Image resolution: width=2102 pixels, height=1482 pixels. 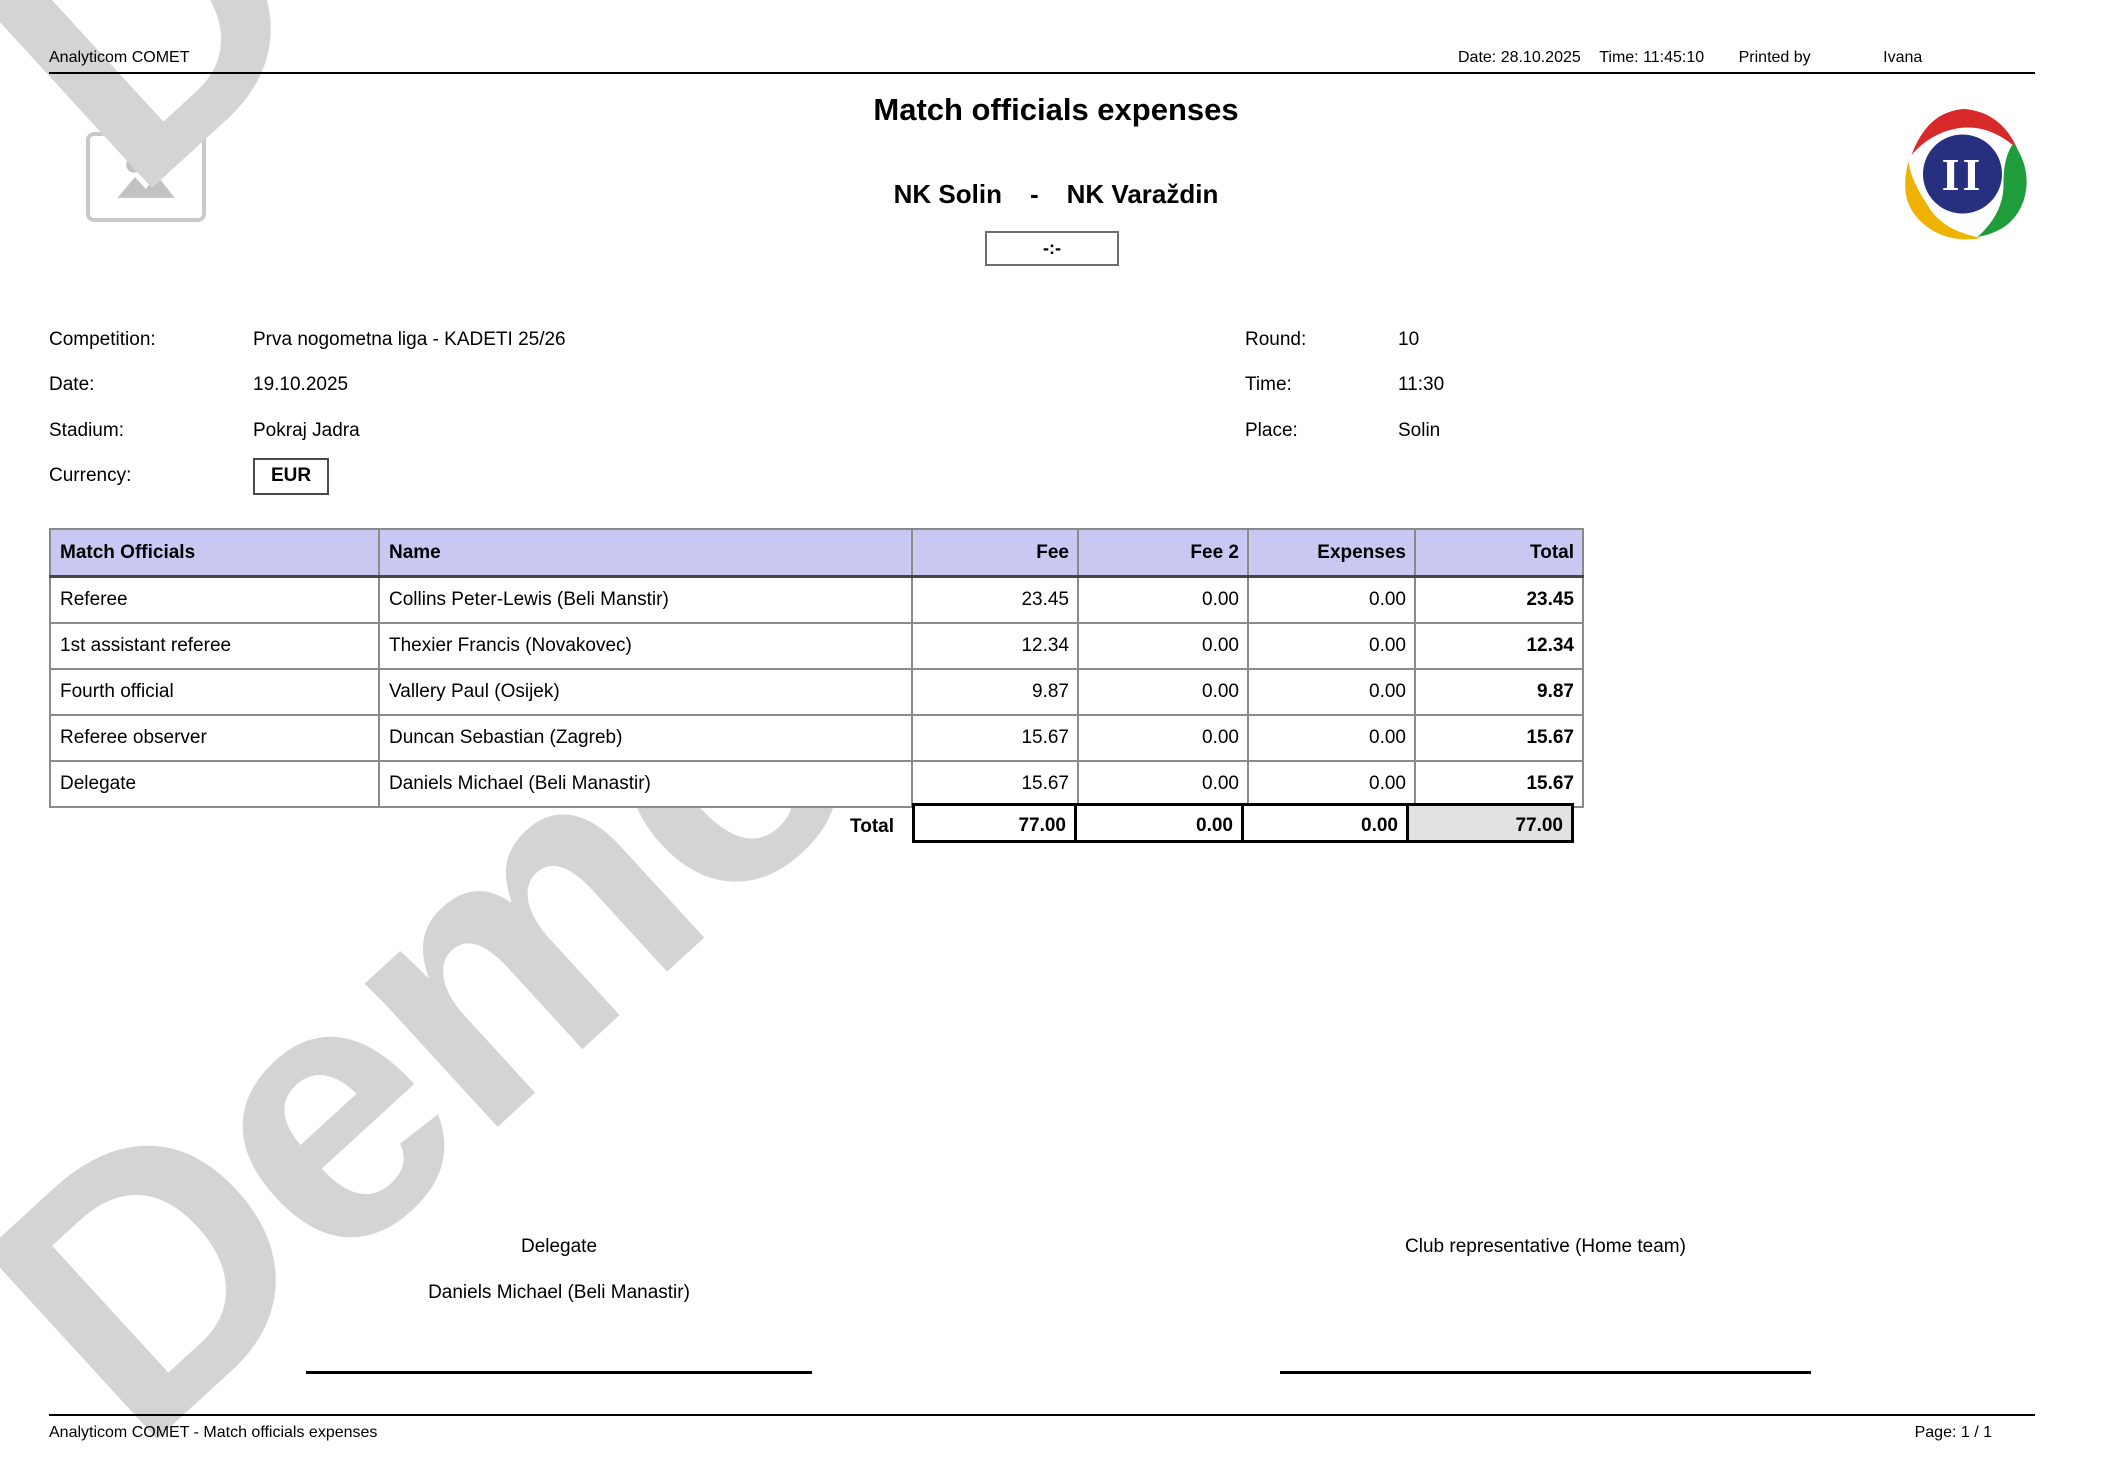 I want to click on competition-logo-icon: II, so click(x=1966, y=174).